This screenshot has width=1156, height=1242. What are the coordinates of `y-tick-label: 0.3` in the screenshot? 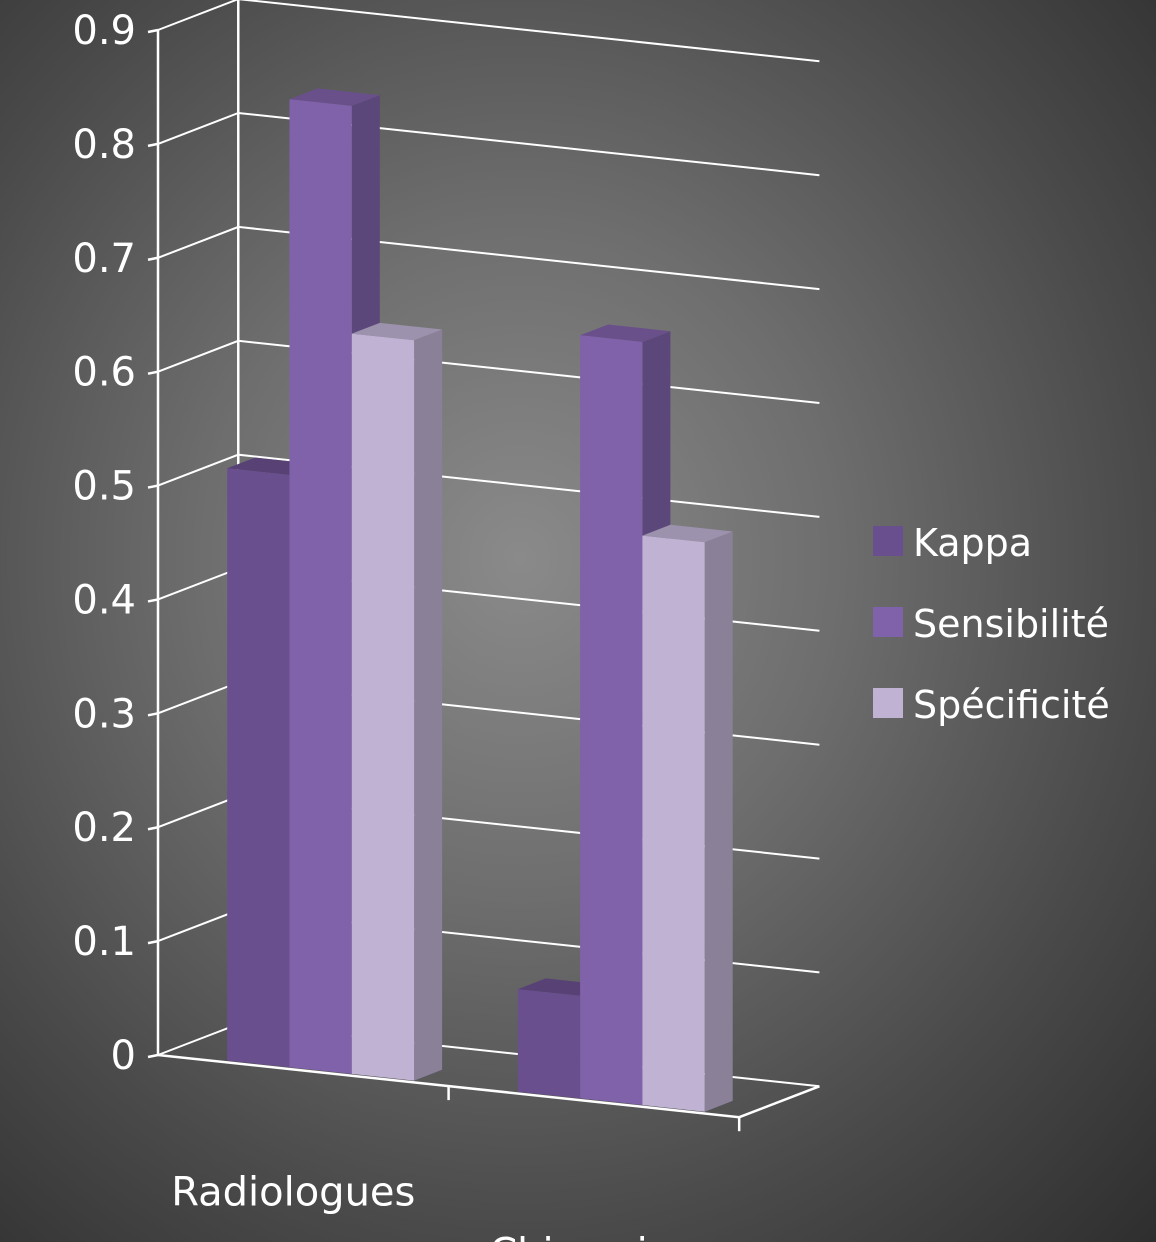 It's located at (104, 714).